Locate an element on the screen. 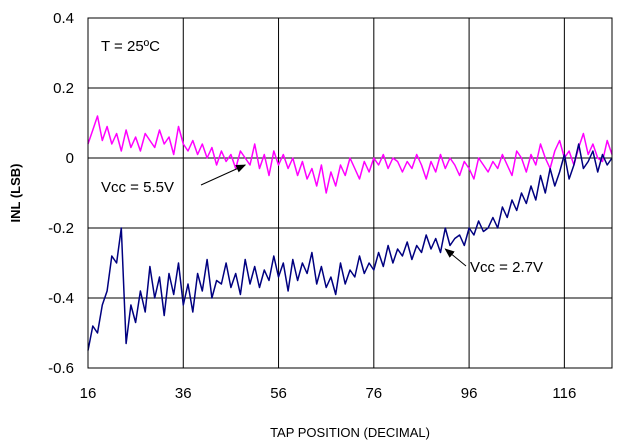 Image resolution: width=619 pixels, height=442 pixels. x-tick-label: 116 is located at coordinates (564, 393).